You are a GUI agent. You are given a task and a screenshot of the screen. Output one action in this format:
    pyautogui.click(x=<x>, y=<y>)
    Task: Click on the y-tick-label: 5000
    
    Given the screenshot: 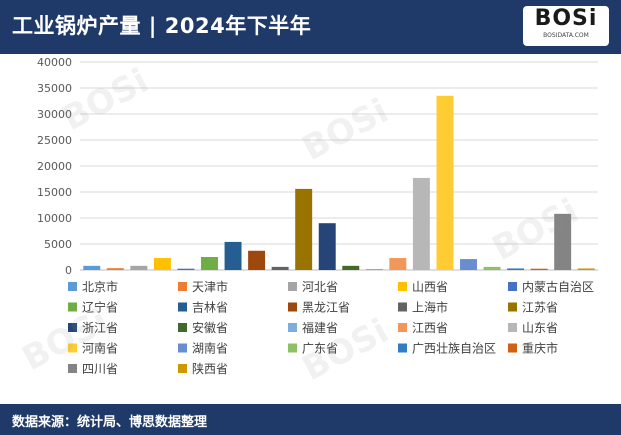 What is the action you would take?
    pyautogui.click(x=58, y=244)
    